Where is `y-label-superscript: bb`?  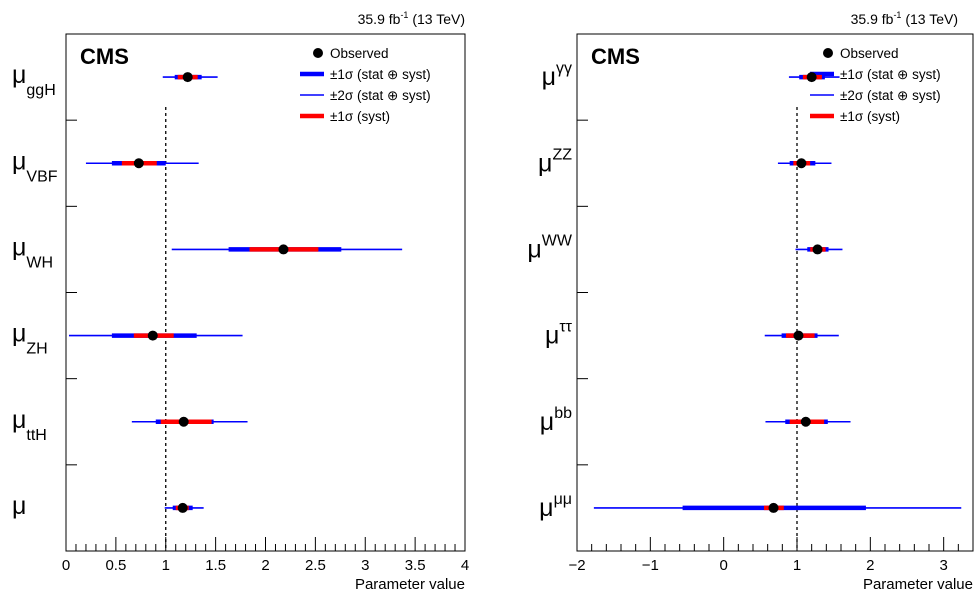 y-label-superscript: bb is located at coordinates (563, 413).